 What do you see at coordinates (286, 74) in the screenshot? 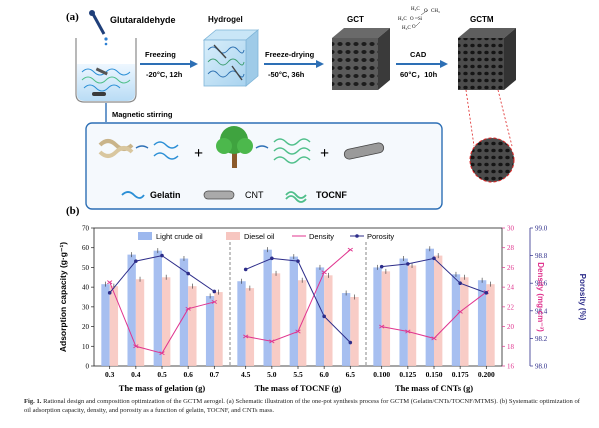
I see `freeze-drying-condition: -50°C, 36h` at bounding box center [286, 74].